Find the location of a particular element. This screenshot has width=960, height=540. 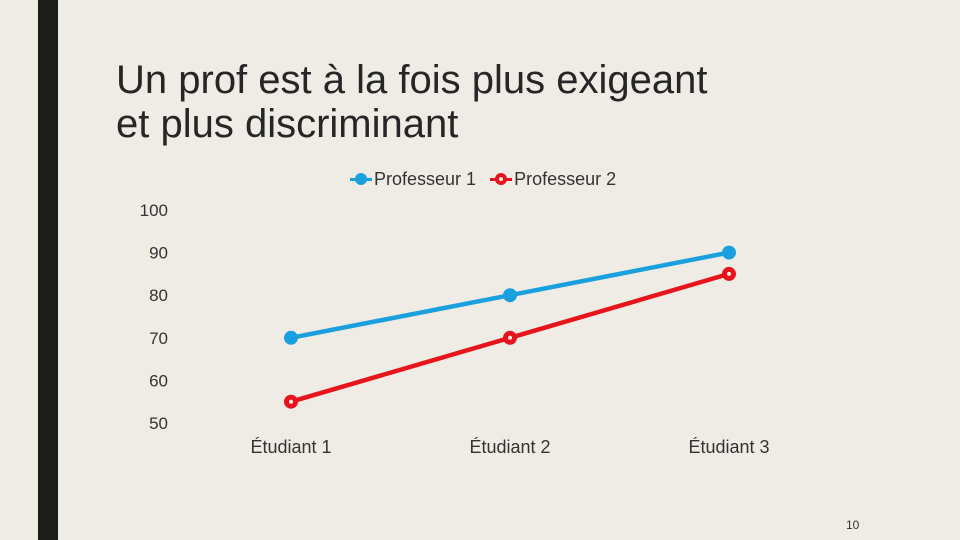

left-accent-bar is located at coordinates (48, 270).